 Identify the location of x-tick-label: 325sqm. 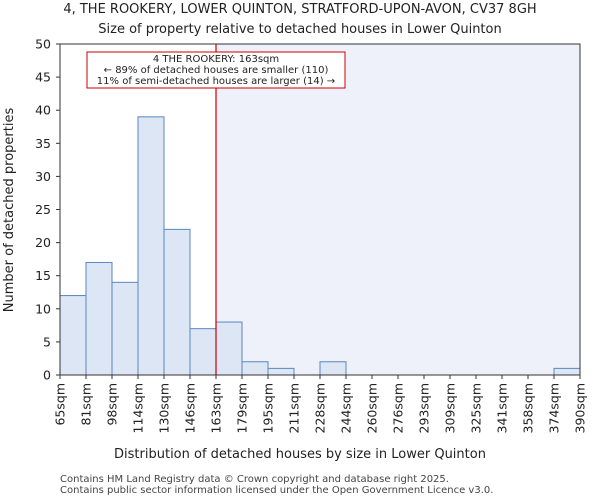
(476, 408).